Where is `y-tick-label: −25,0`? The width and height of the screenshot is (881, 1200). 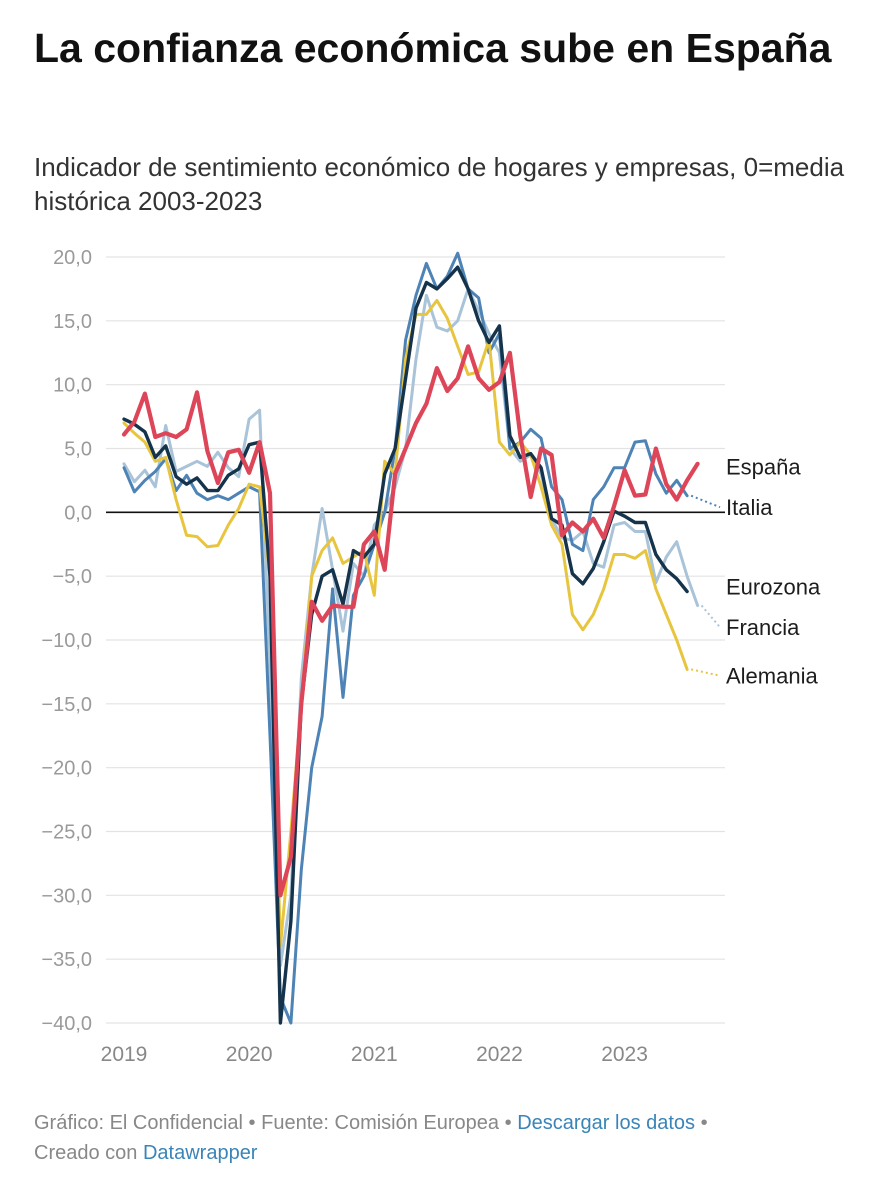
y-tick-label: −25,0 is located at coordinates (66, 833).